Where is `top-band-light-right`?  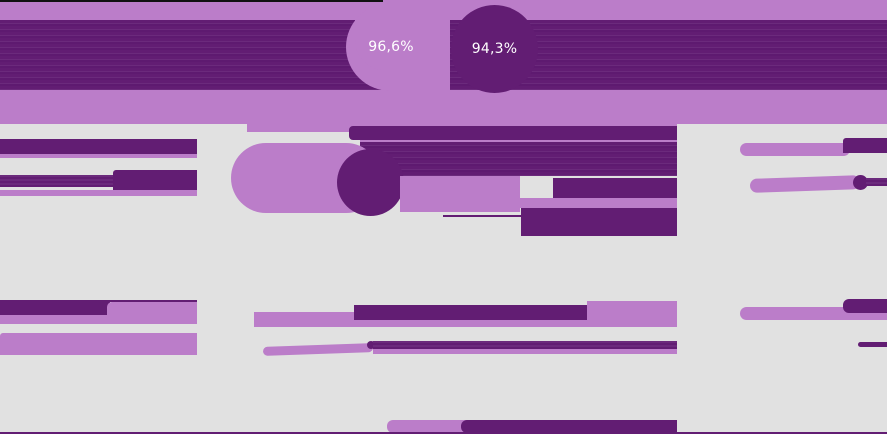
top-band-light-right is located at coordinates (635, 1).